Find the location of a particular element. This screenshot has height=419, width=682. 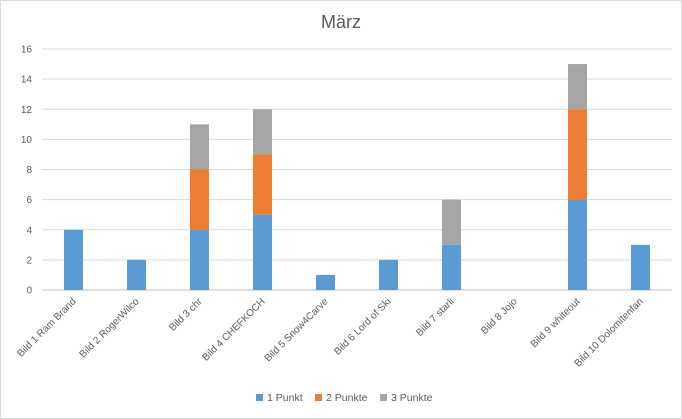

legend-label: 2 Punkte is located at coordinates (347, 398).